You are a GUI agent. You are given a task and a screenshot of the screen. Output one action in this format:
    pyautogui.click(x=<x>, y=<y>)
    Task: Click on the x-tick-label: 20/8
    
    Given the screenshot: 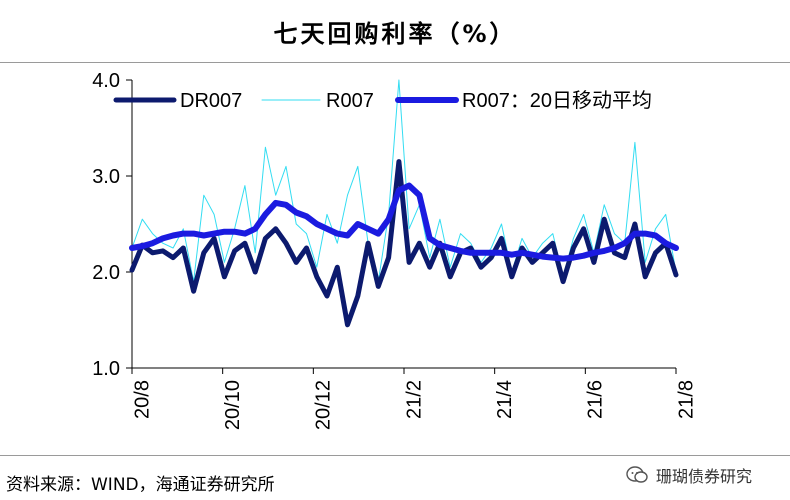 What is the action you would take?
    pyautogui.click(x=142, y=399)
    